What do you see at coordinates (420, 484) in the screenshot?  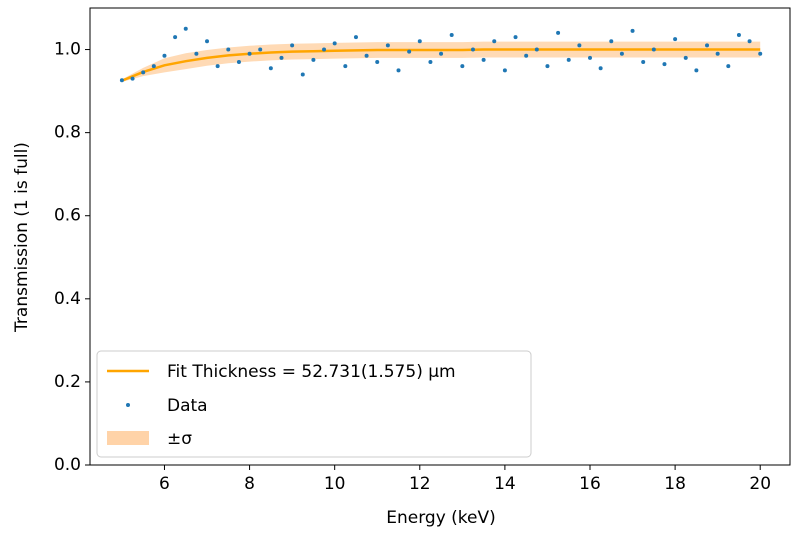 I see `x-tick-label: 12` at bounding box center [420, 484].